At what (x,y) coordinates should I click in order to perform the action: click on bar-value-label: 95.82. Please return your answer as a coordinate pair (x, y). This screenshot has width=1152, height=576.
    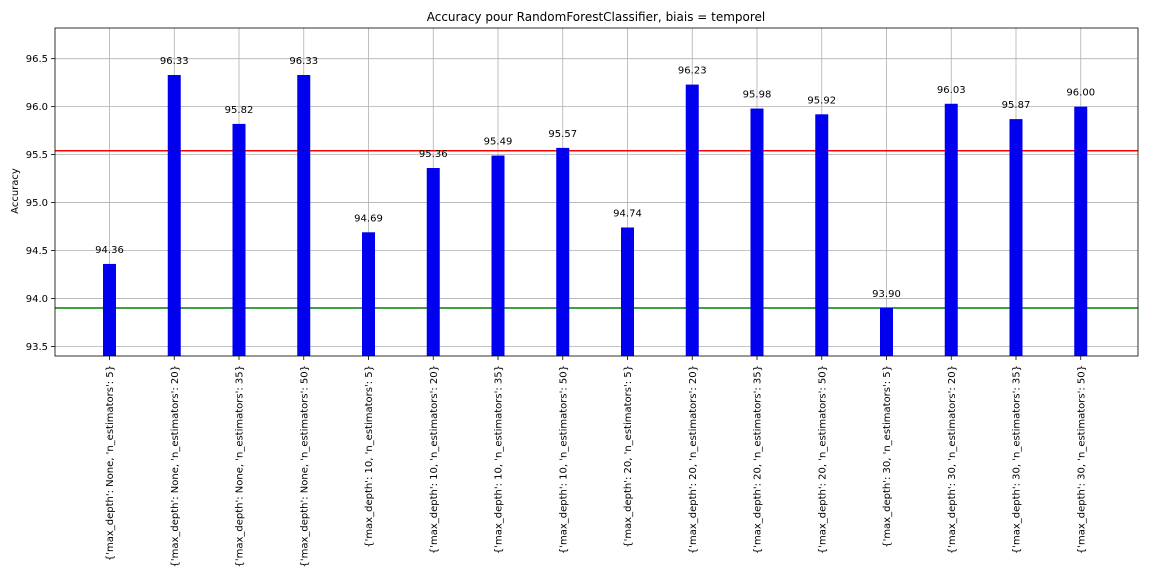
    Looking at the image, I should click on (239, 110).